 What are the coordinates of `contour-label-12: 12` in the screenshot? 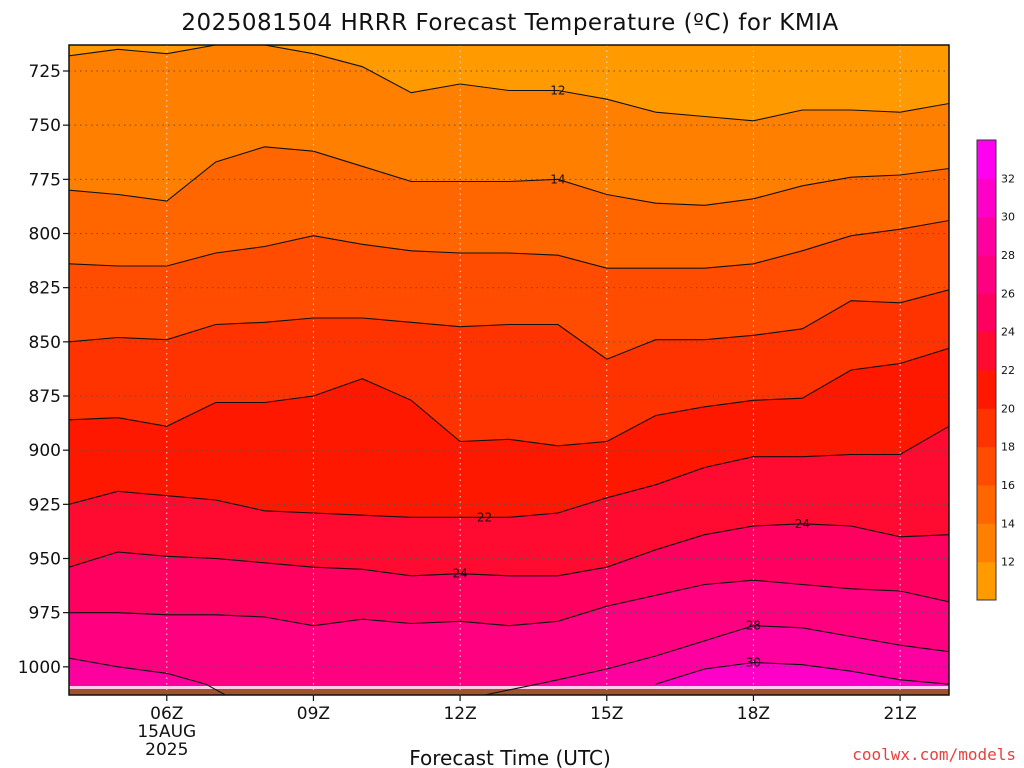 It's located at (557, 91).